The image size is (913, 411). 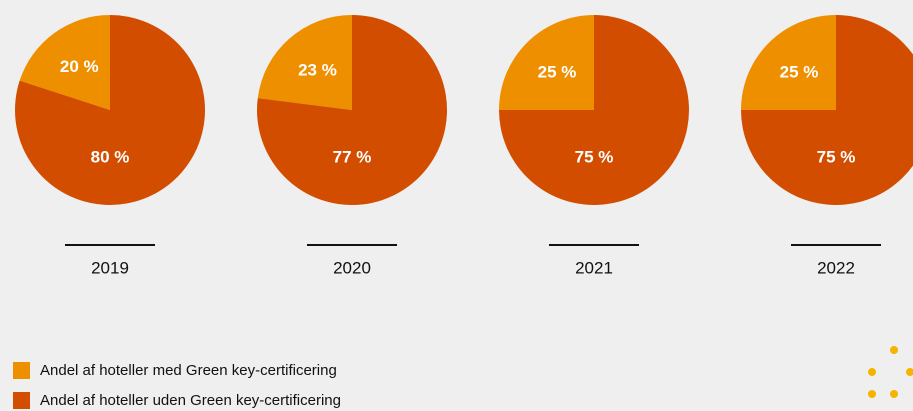 I want to click on value-label: 77 %, so click(x=352, y=156).